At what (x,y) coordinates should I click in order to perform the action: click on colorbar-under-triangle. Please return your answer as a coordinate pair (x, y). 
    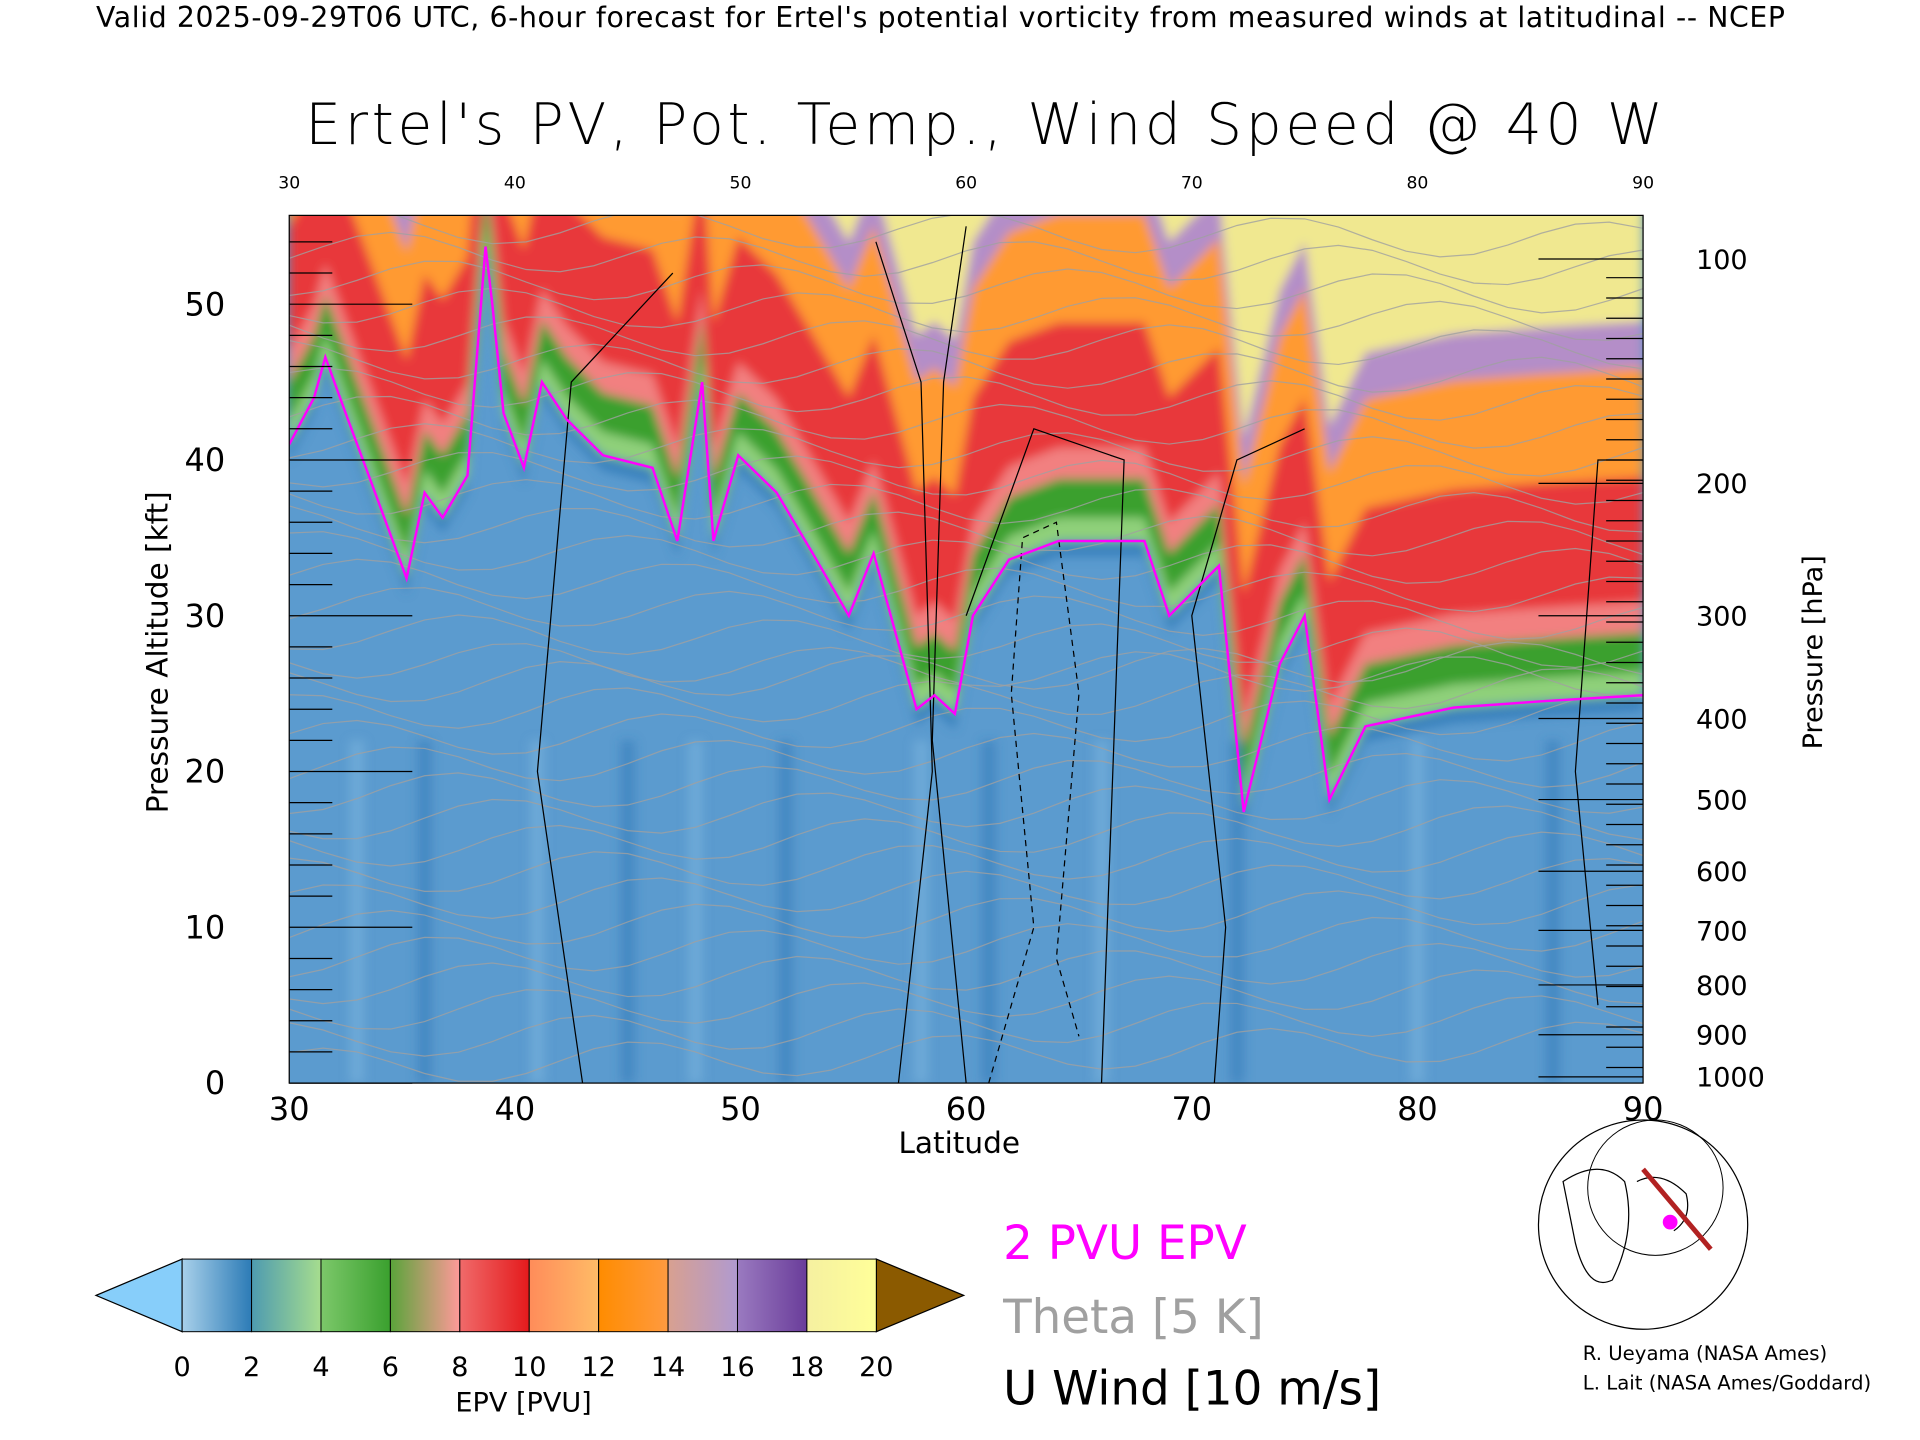
    Looking at the image, I should click on (138, 1295).